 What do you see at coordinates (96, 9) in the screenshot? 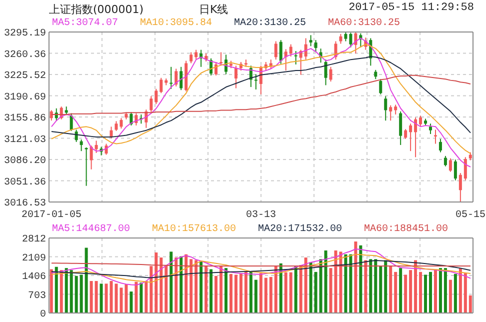
I see `chart-title: 上证指数(000001)` at bounding box center [96, 9].